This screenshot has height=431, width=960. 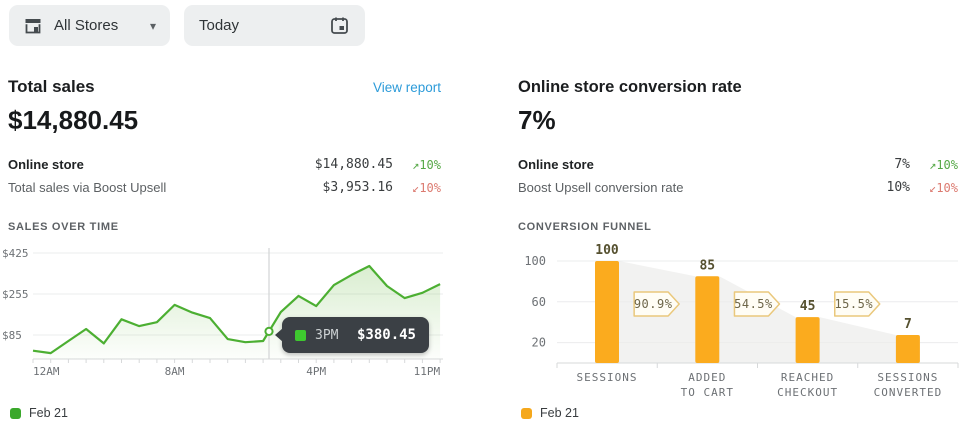 I want to click on sales-card-header: Total sales View report, so click(x=224, y=87).